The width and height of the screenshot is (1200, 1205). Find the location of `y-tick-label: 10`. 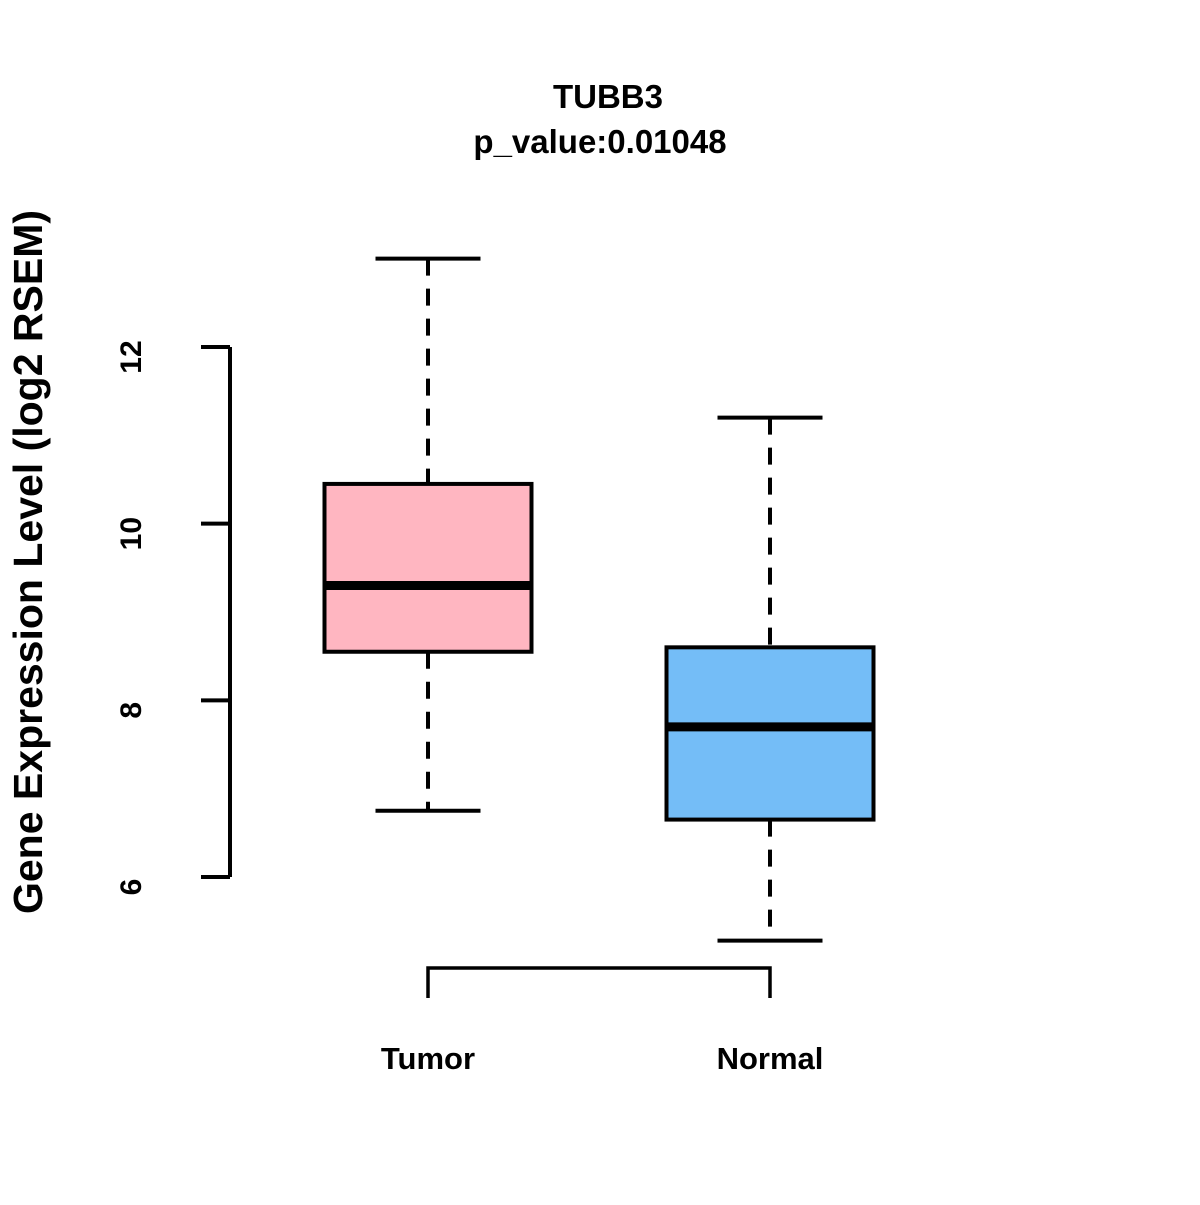

y-tick-label: 10 is located at coordinates (131, 533).